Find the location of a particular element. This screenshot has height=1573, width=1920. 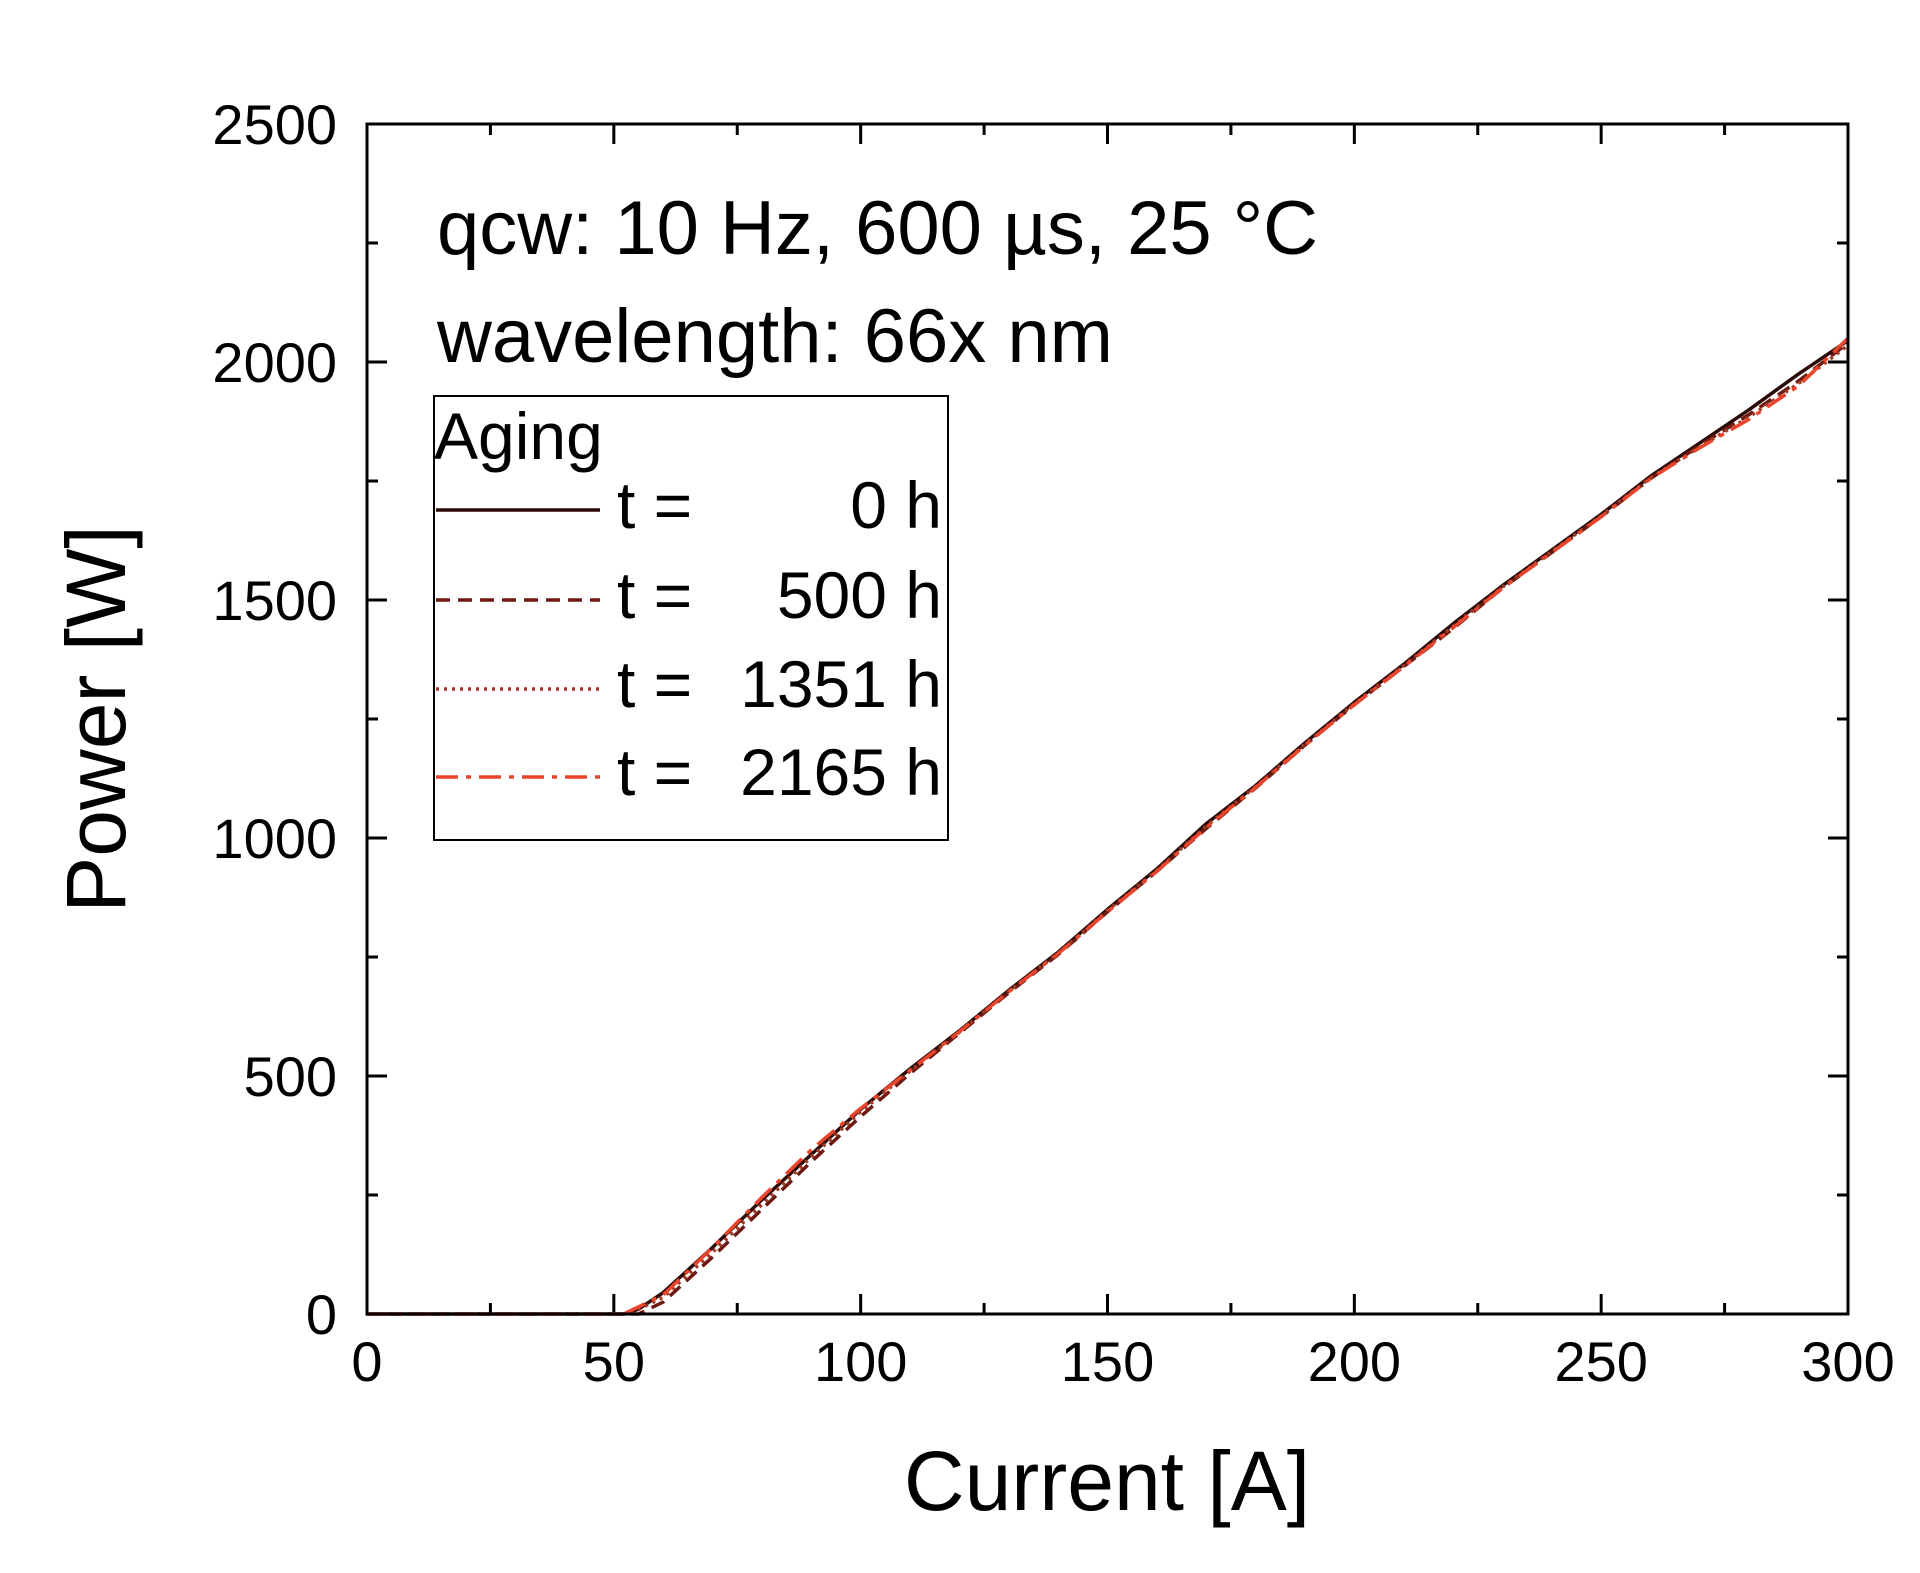

x-tick-label: 0 is located at coordinates (366, 1361).